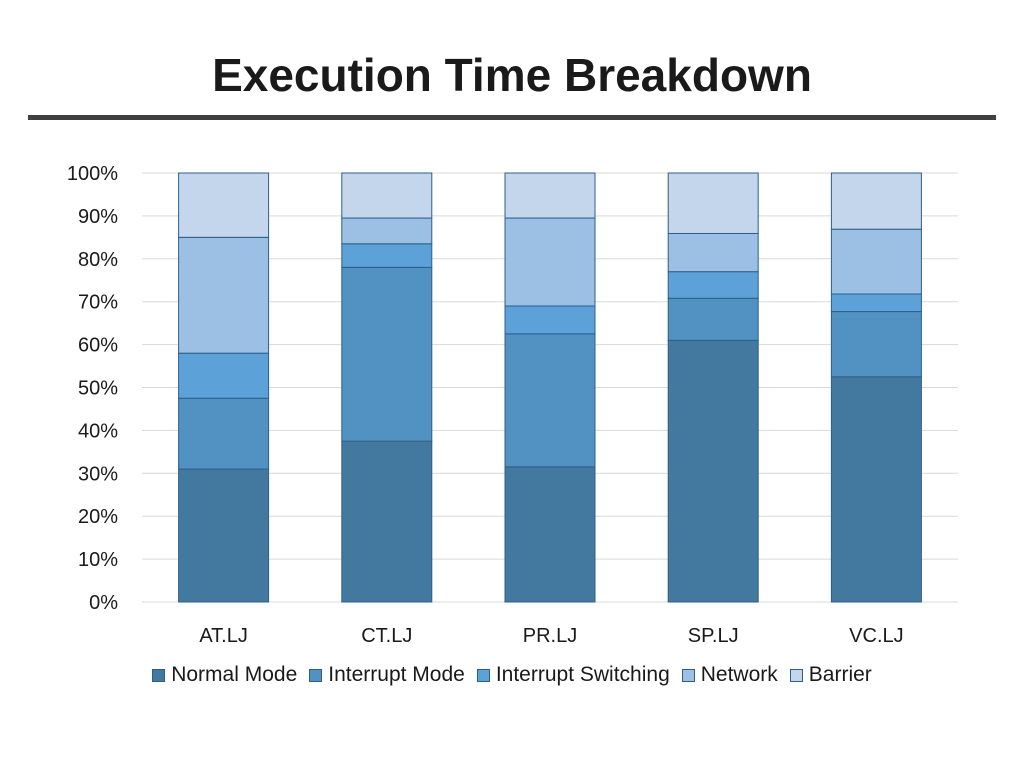 This screenshot has height=768, width=1024. I want to click on legend-label: Barrier, so click(840, 674).